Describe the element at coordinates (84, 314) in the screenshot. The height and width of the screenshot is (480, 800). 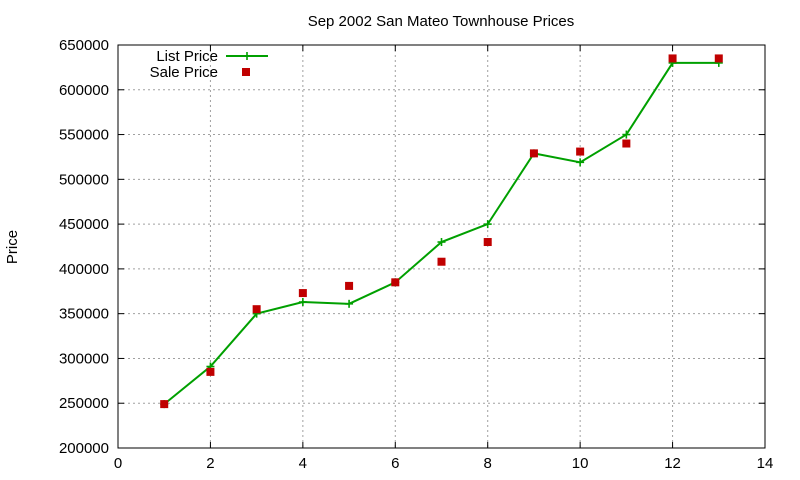
I see `y-tick-label: 350000` at that location.